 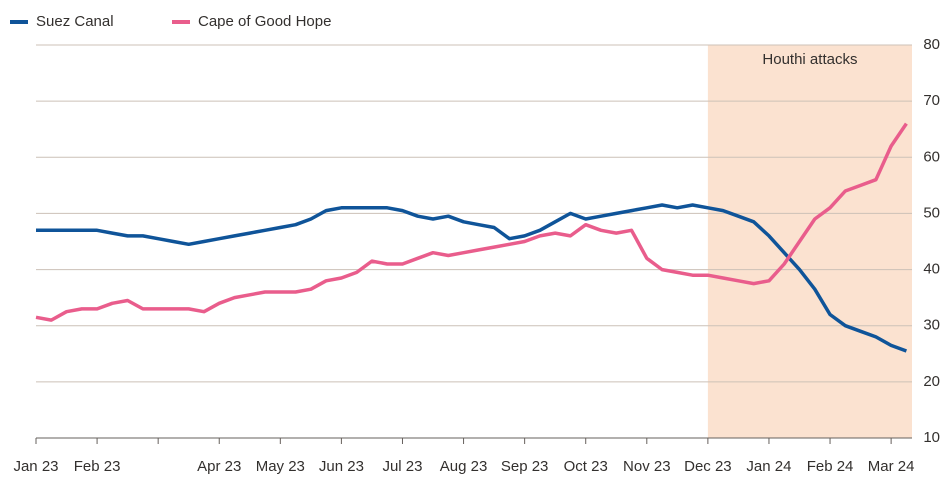 I want to click on x-tick-label: Dec 23, so click(x=708, y=466).